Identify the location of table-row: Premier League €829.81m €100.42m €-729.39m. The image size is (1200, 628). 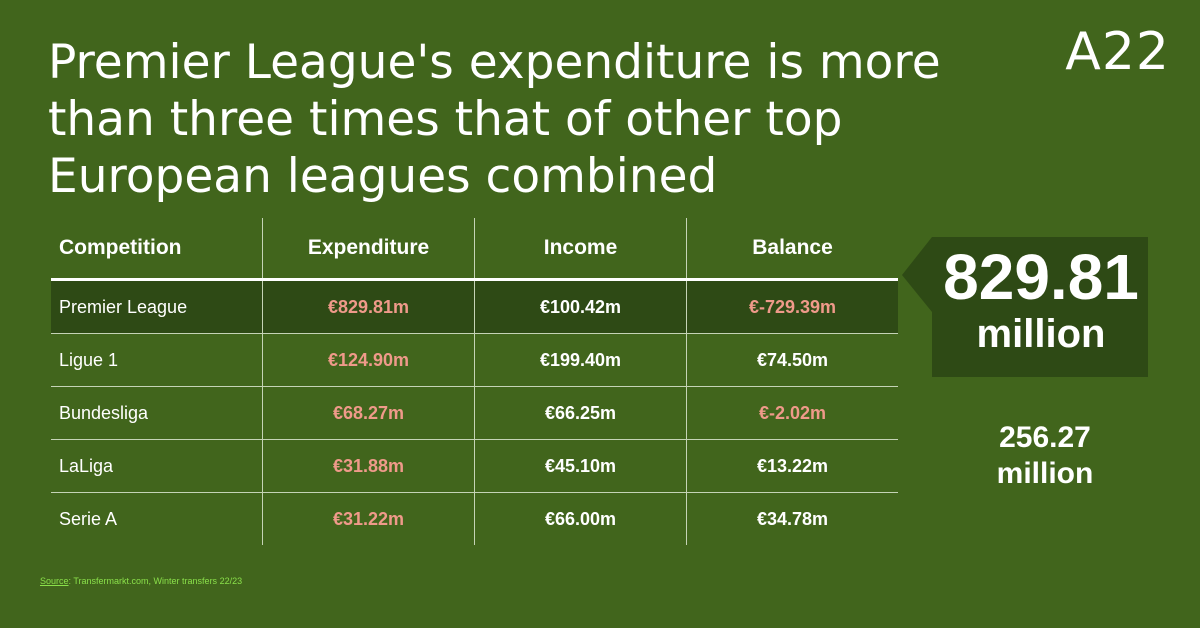
(474, 306).